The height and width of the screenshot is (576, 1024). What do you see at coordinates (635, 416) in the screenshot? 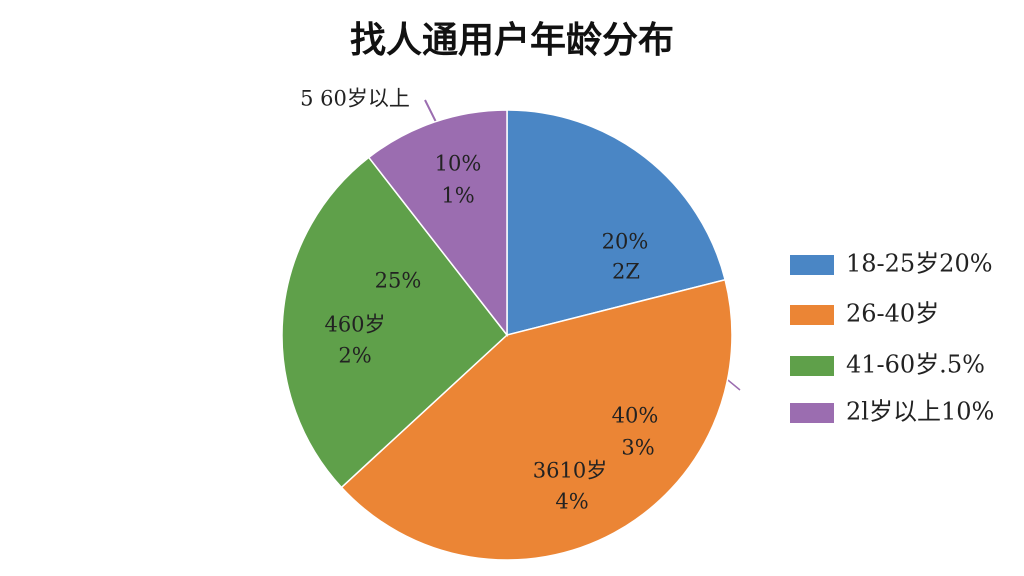
I see `slice-label: 40%` at bounding box center [635, 416].